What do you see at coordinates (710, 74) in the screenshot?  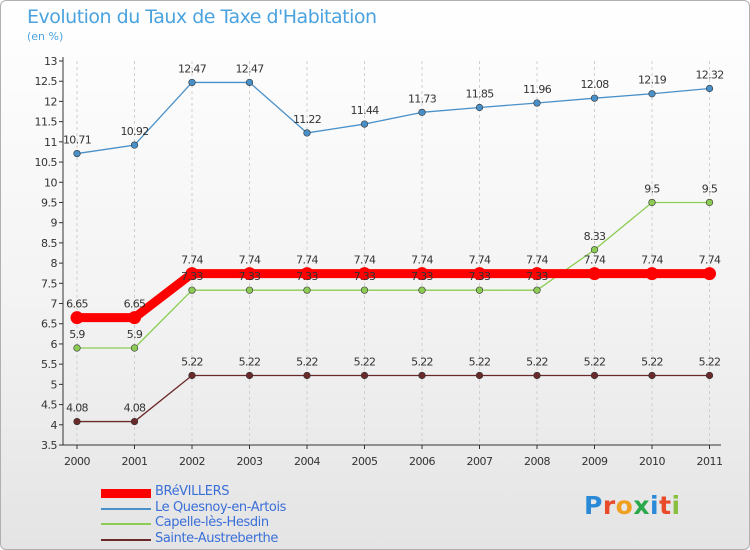 I see `data-label: 12.32` at bounding box center [710, 74].